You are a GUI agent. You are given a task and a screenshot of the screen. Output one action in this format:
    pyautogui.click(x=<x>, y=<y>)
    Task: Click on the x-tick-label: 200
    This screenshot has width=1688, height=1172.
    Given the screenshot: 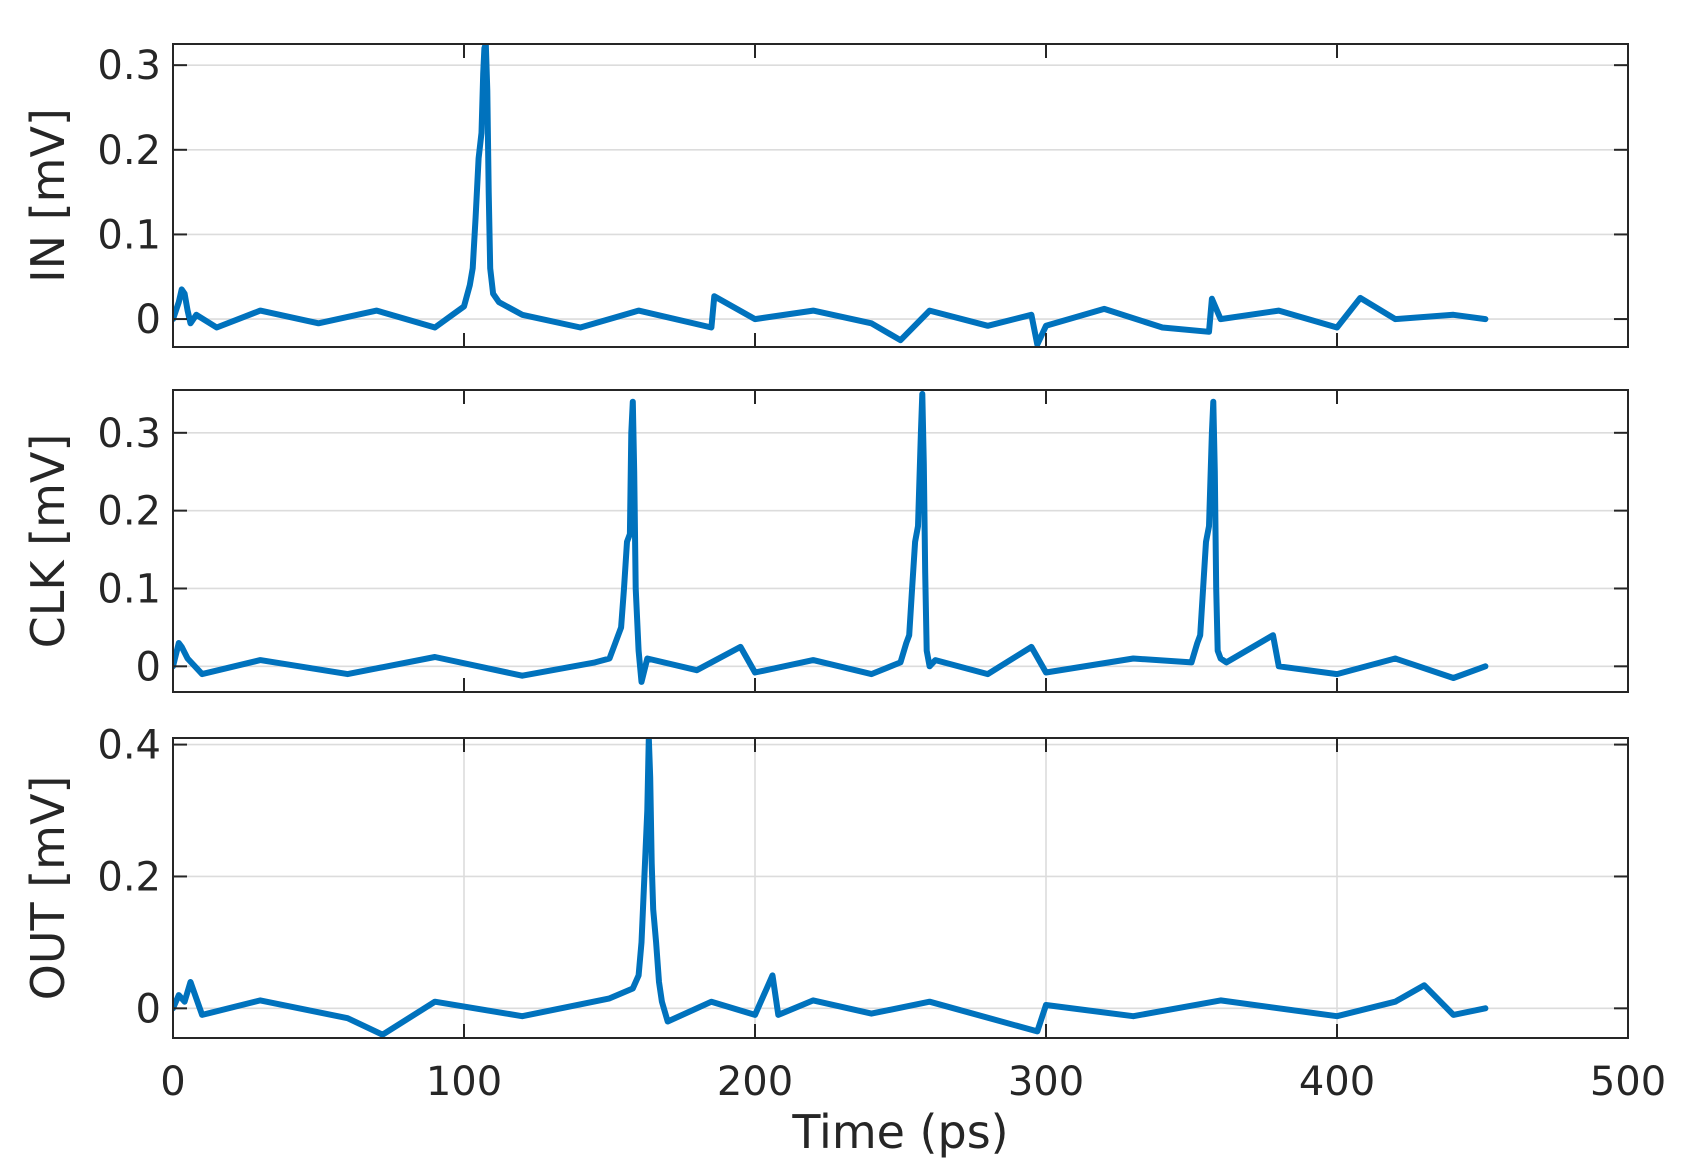 What is the action you would take?
    pyautogui.click(x=755, y=1082)
    